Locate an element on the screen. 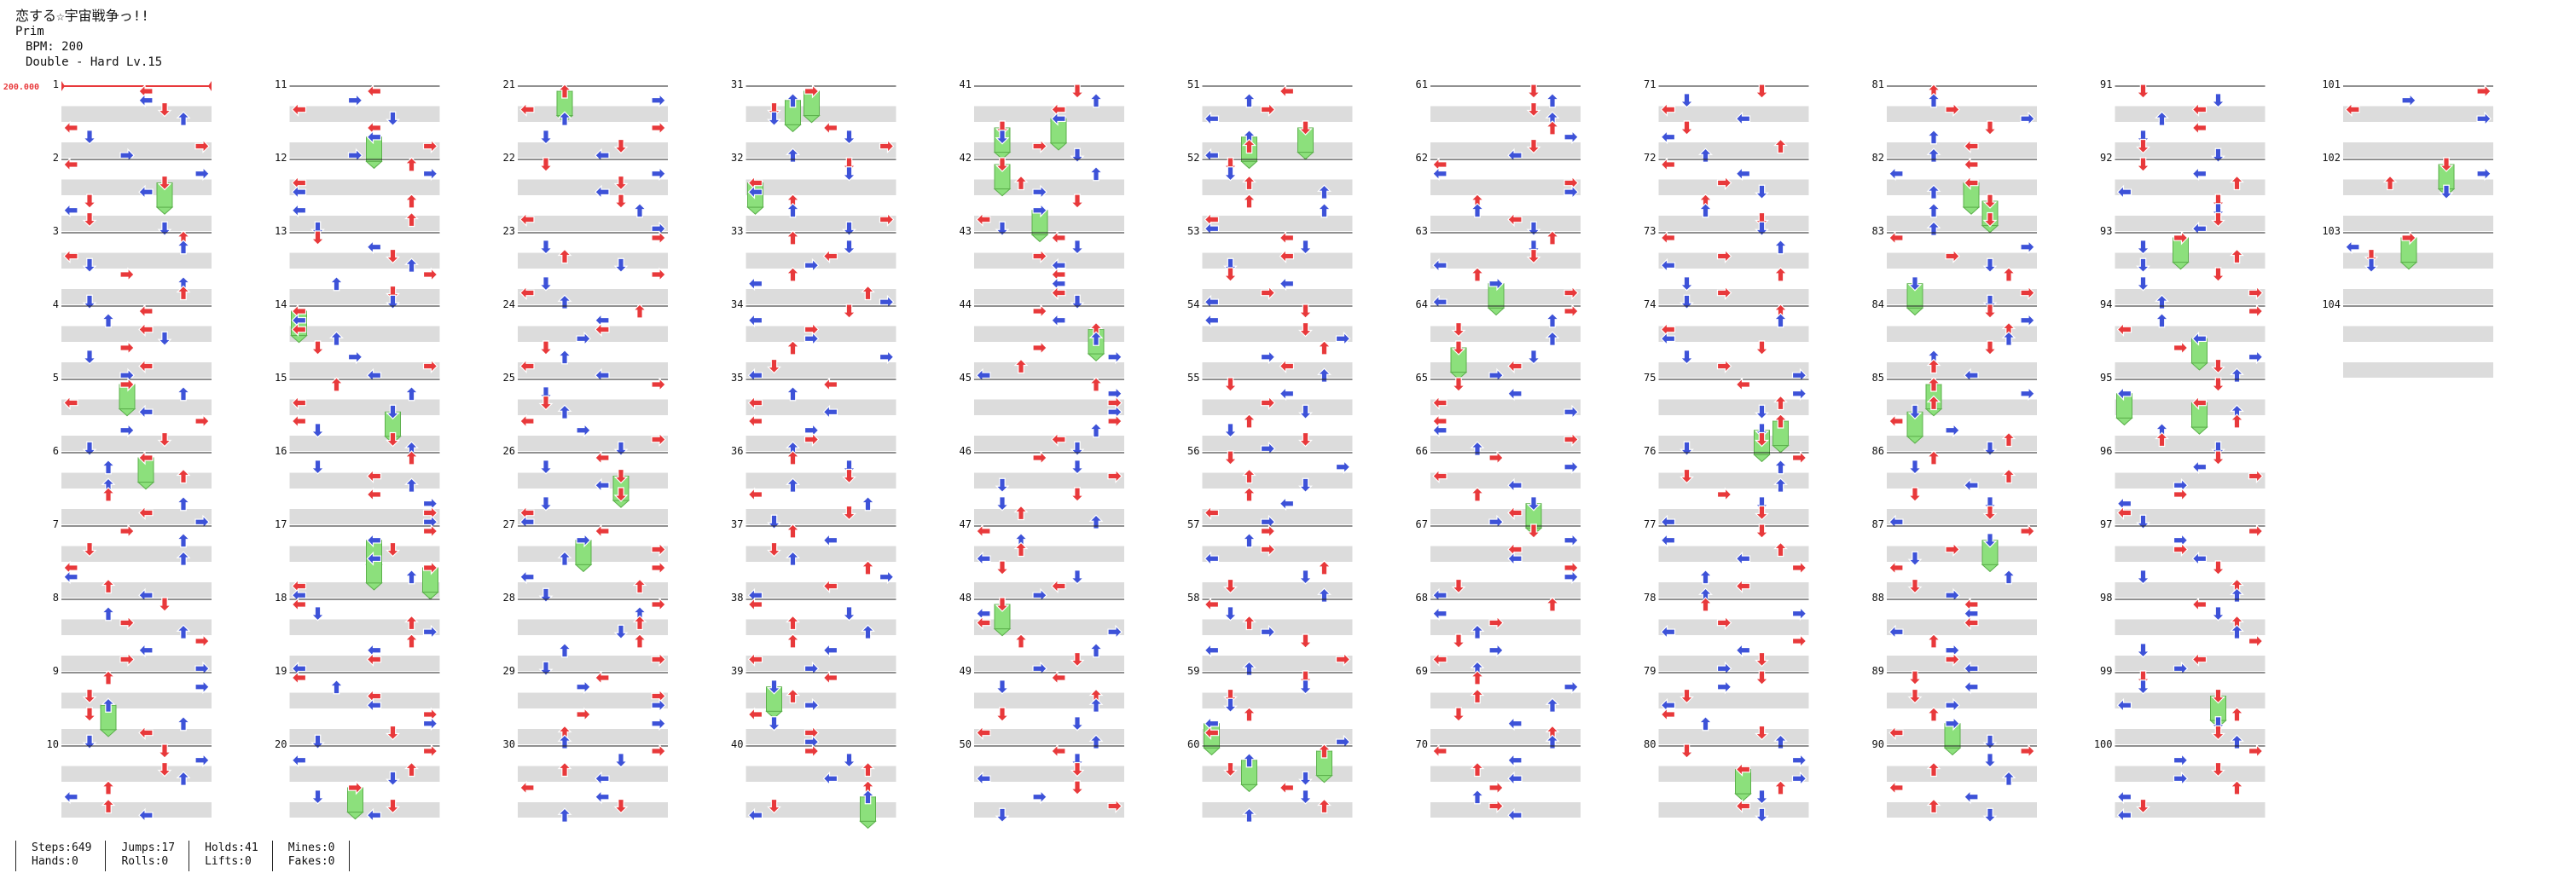 This screenshot has height=873, width=2576. song-title: 恋する☆宇宙戦争っ!! is located at coordinates (82, 16).